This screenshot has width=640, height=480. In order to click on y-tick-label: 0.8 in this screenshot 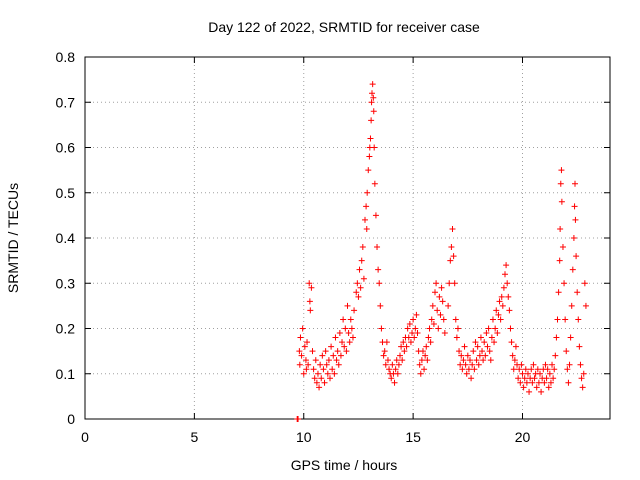, I will do `click(66, 57)`.